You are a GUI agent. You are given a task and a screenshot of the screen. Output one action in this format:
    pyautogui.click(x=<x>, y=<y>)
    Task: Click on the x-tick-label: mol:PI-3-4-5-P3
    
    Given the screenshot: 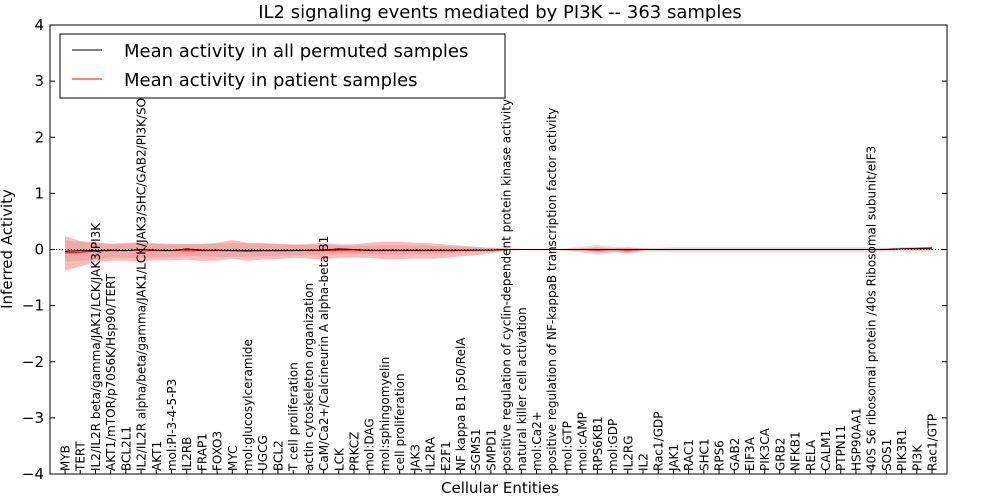 What is the action you would take?
    pyautogui.click(x=172, y=425)
    